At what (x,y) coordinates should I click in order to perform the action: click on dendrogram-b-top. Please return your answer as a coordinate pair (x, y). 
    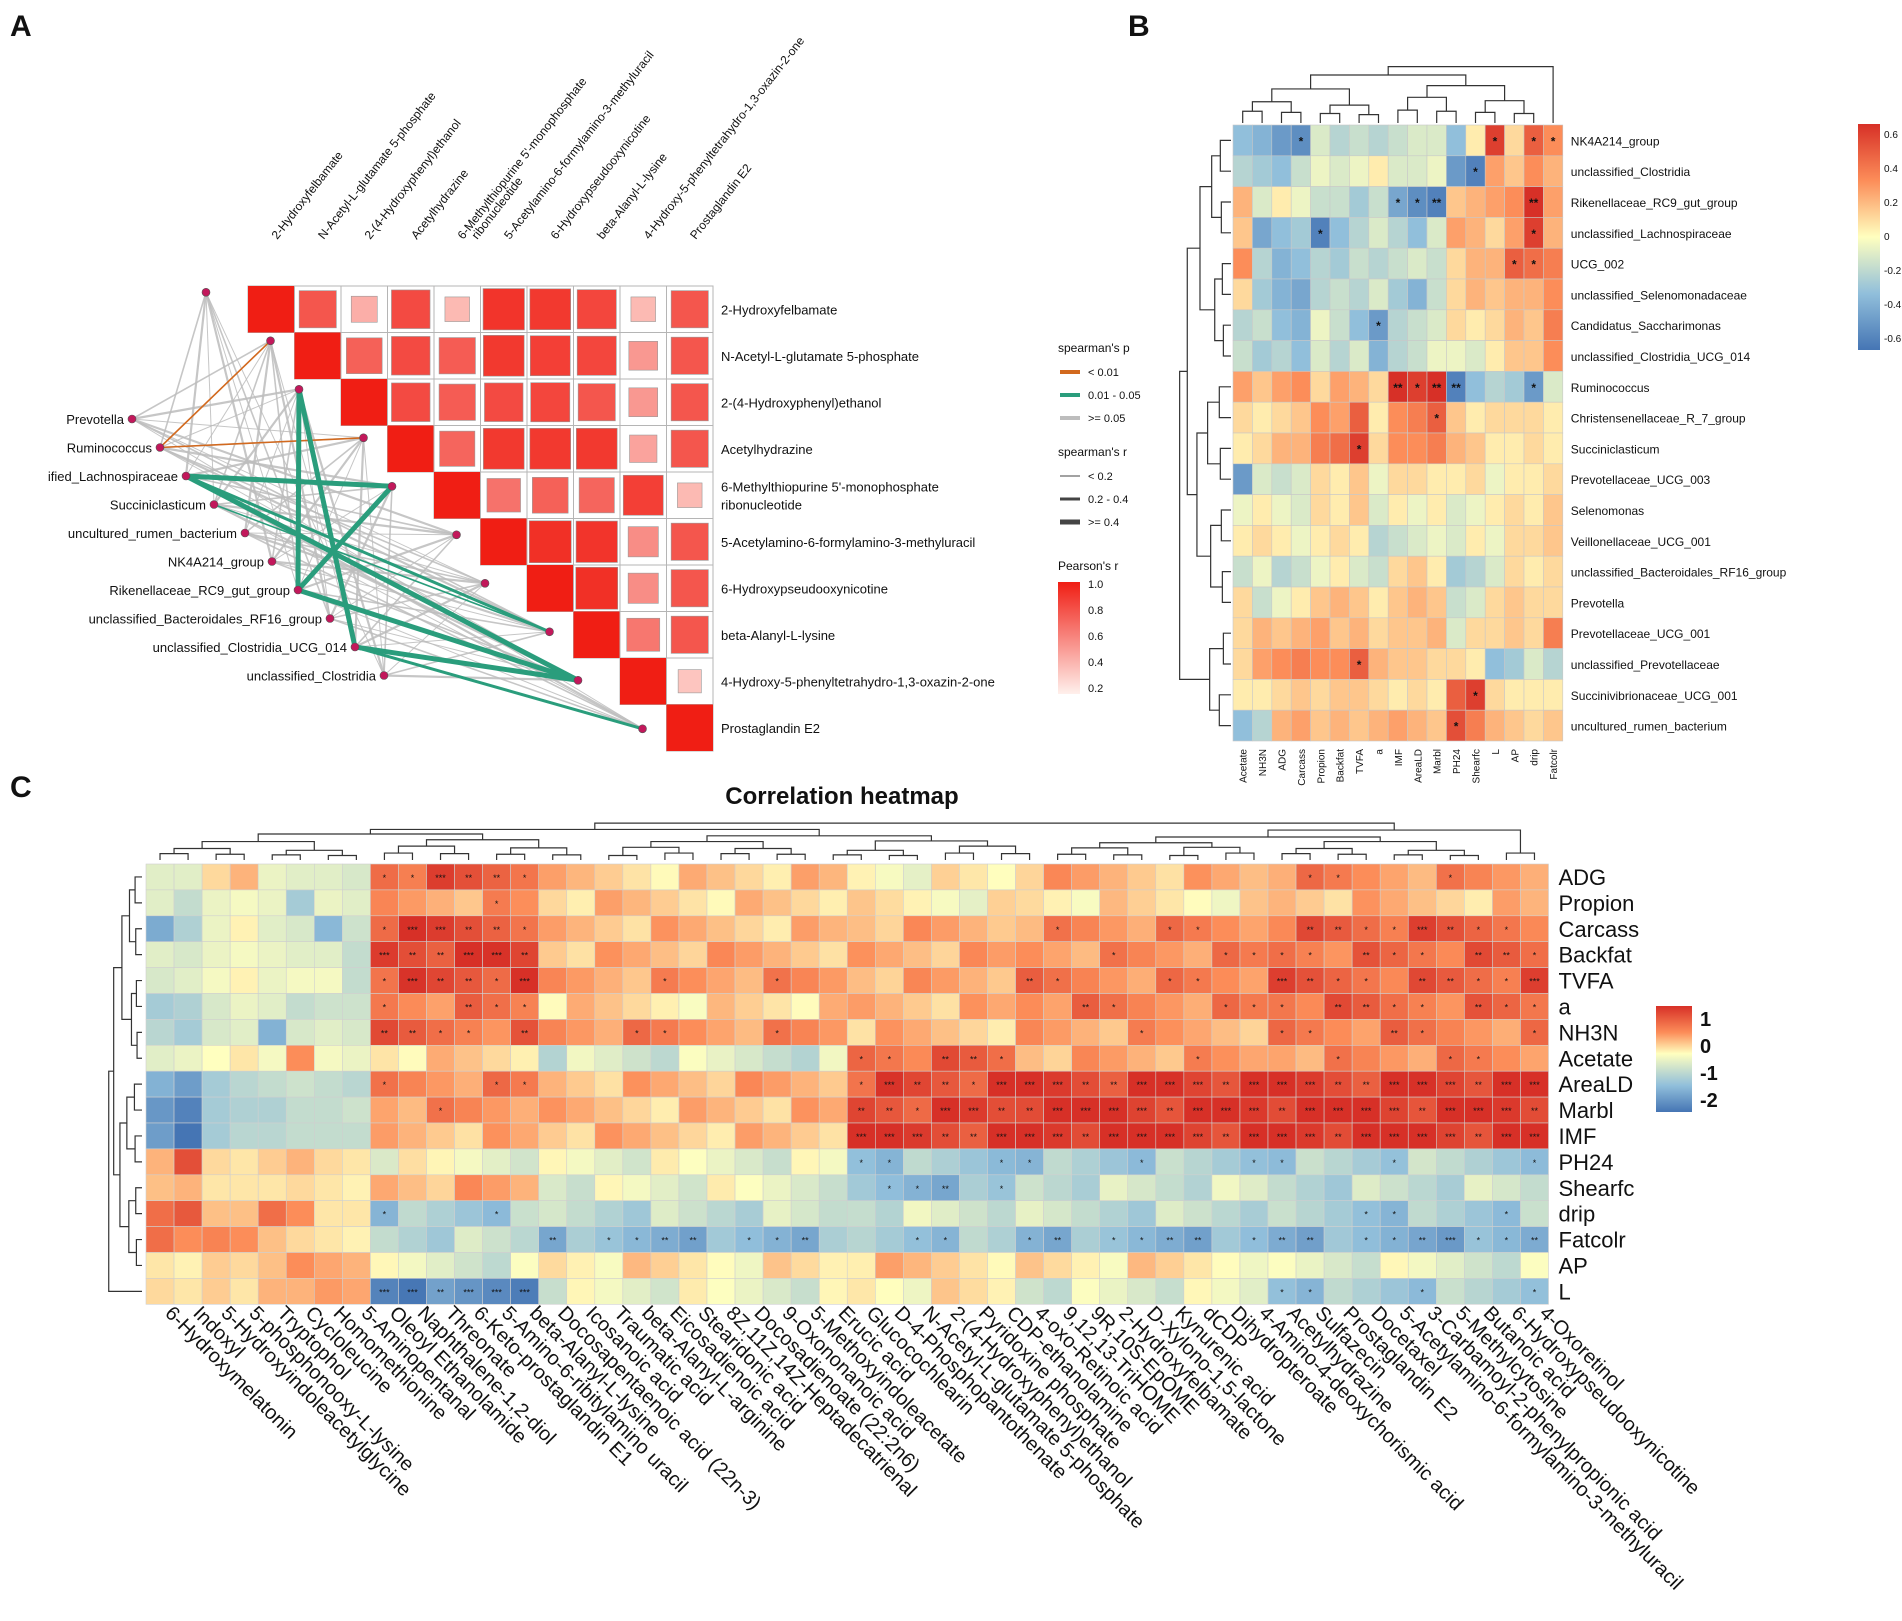
    Looking at the image, I should click on (1291, 117).